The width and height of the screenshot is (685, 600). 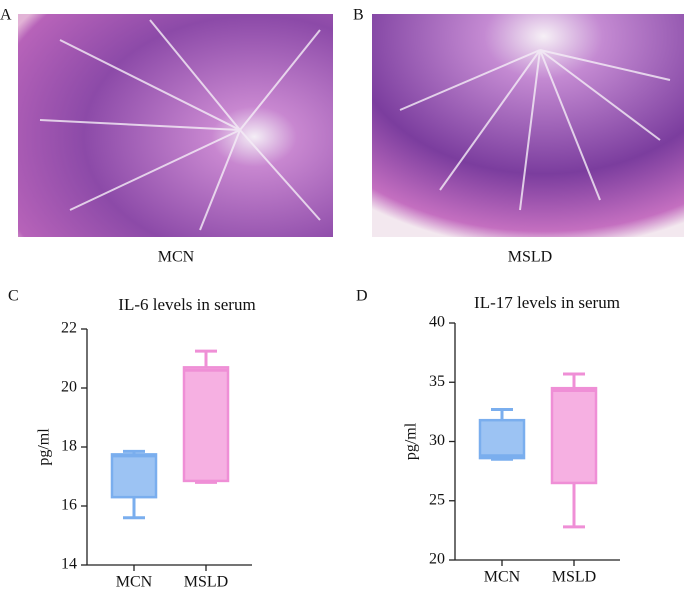 I want to click on chart-title: IL-17 levels in serum, so click(x=547, y=302).